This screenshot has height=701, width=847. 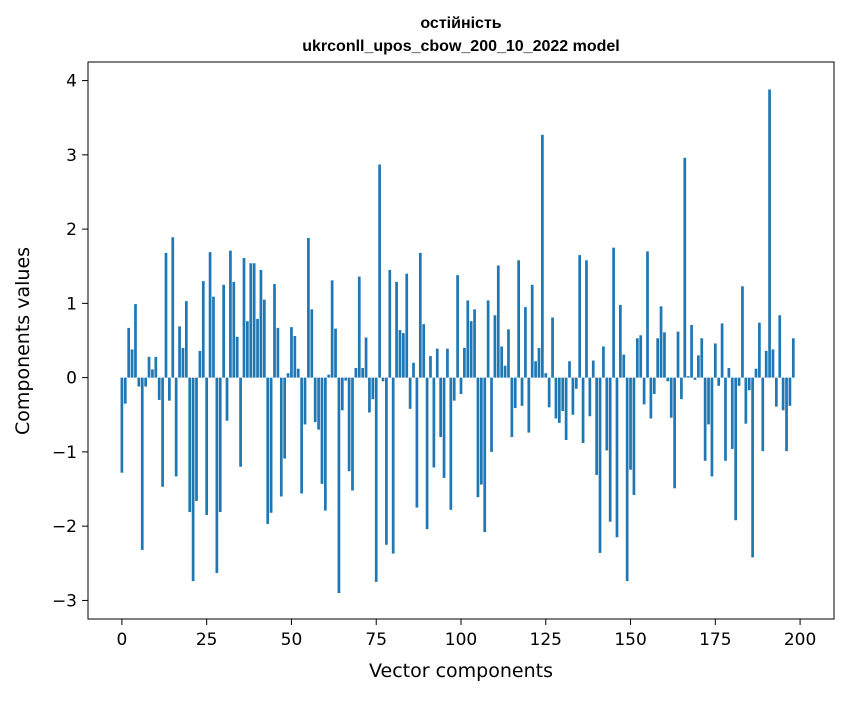 I want to click on y-tick-label: −2, so click(x=64, y=527).